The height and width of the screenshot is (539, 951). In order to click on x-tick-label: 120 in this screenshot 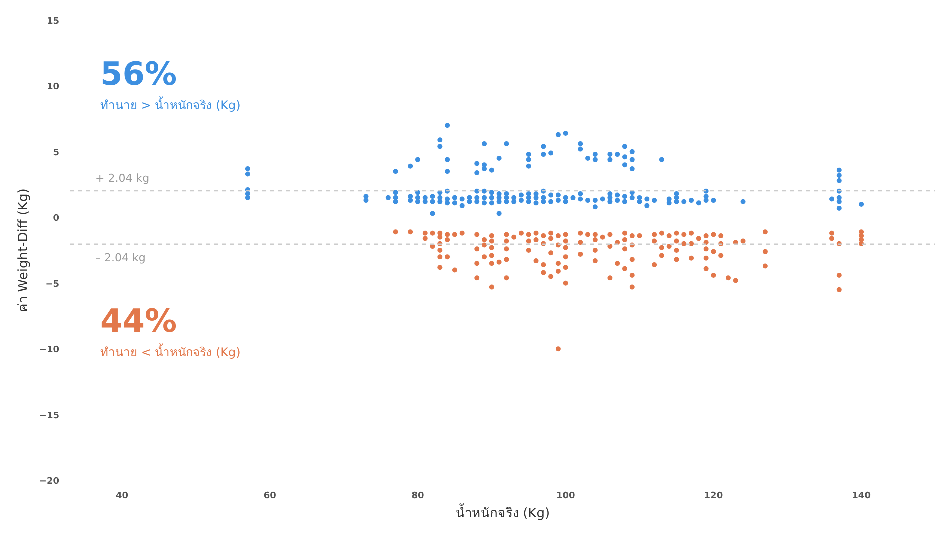, I will do `click(714, 497)`.